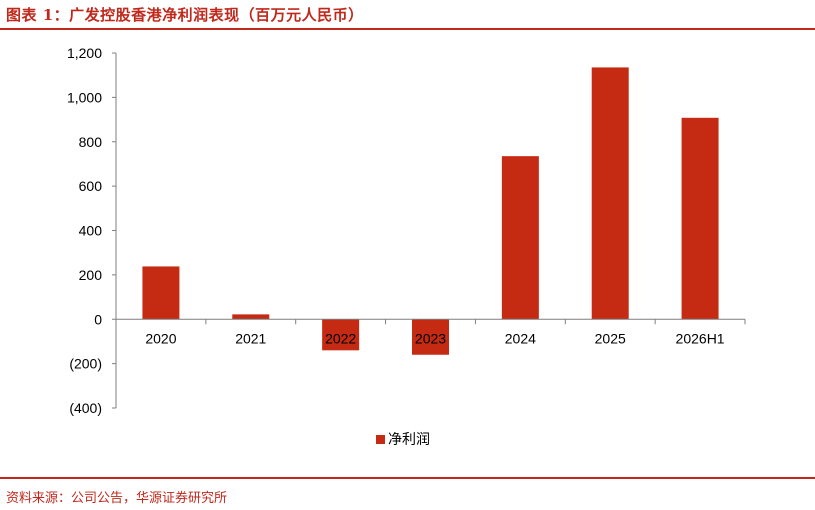 The height and width of the screenshot is (510, 815). I want to click on x-tick-label: 2023, so click(430, 338).